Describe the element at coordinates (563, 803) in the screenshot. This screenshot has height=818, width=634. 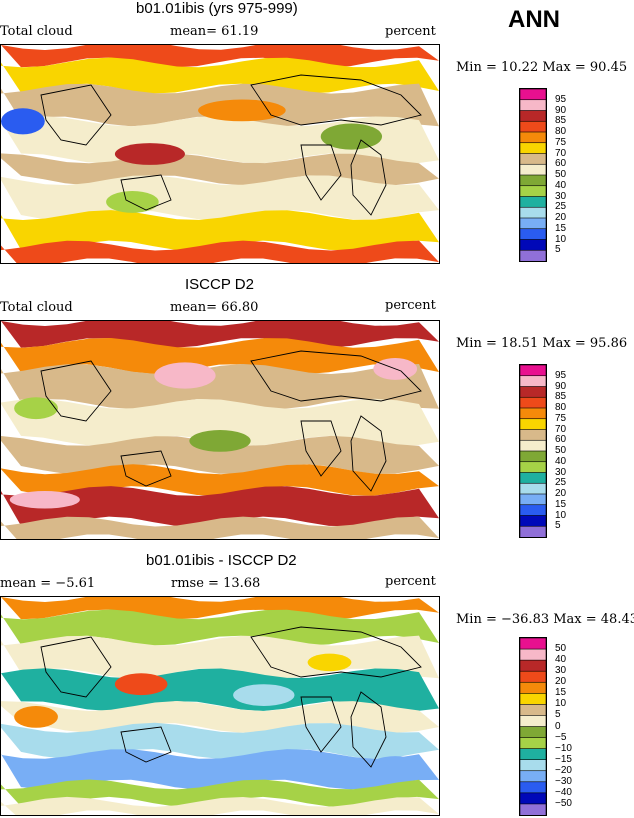
I see `colorbar-tick-label: −50` at that location.